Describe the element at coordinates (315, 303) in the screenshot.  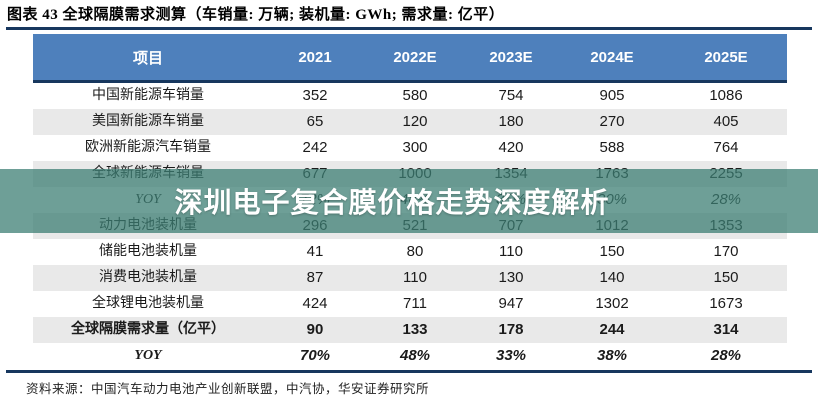
I see `data-cell: 424` at that location.